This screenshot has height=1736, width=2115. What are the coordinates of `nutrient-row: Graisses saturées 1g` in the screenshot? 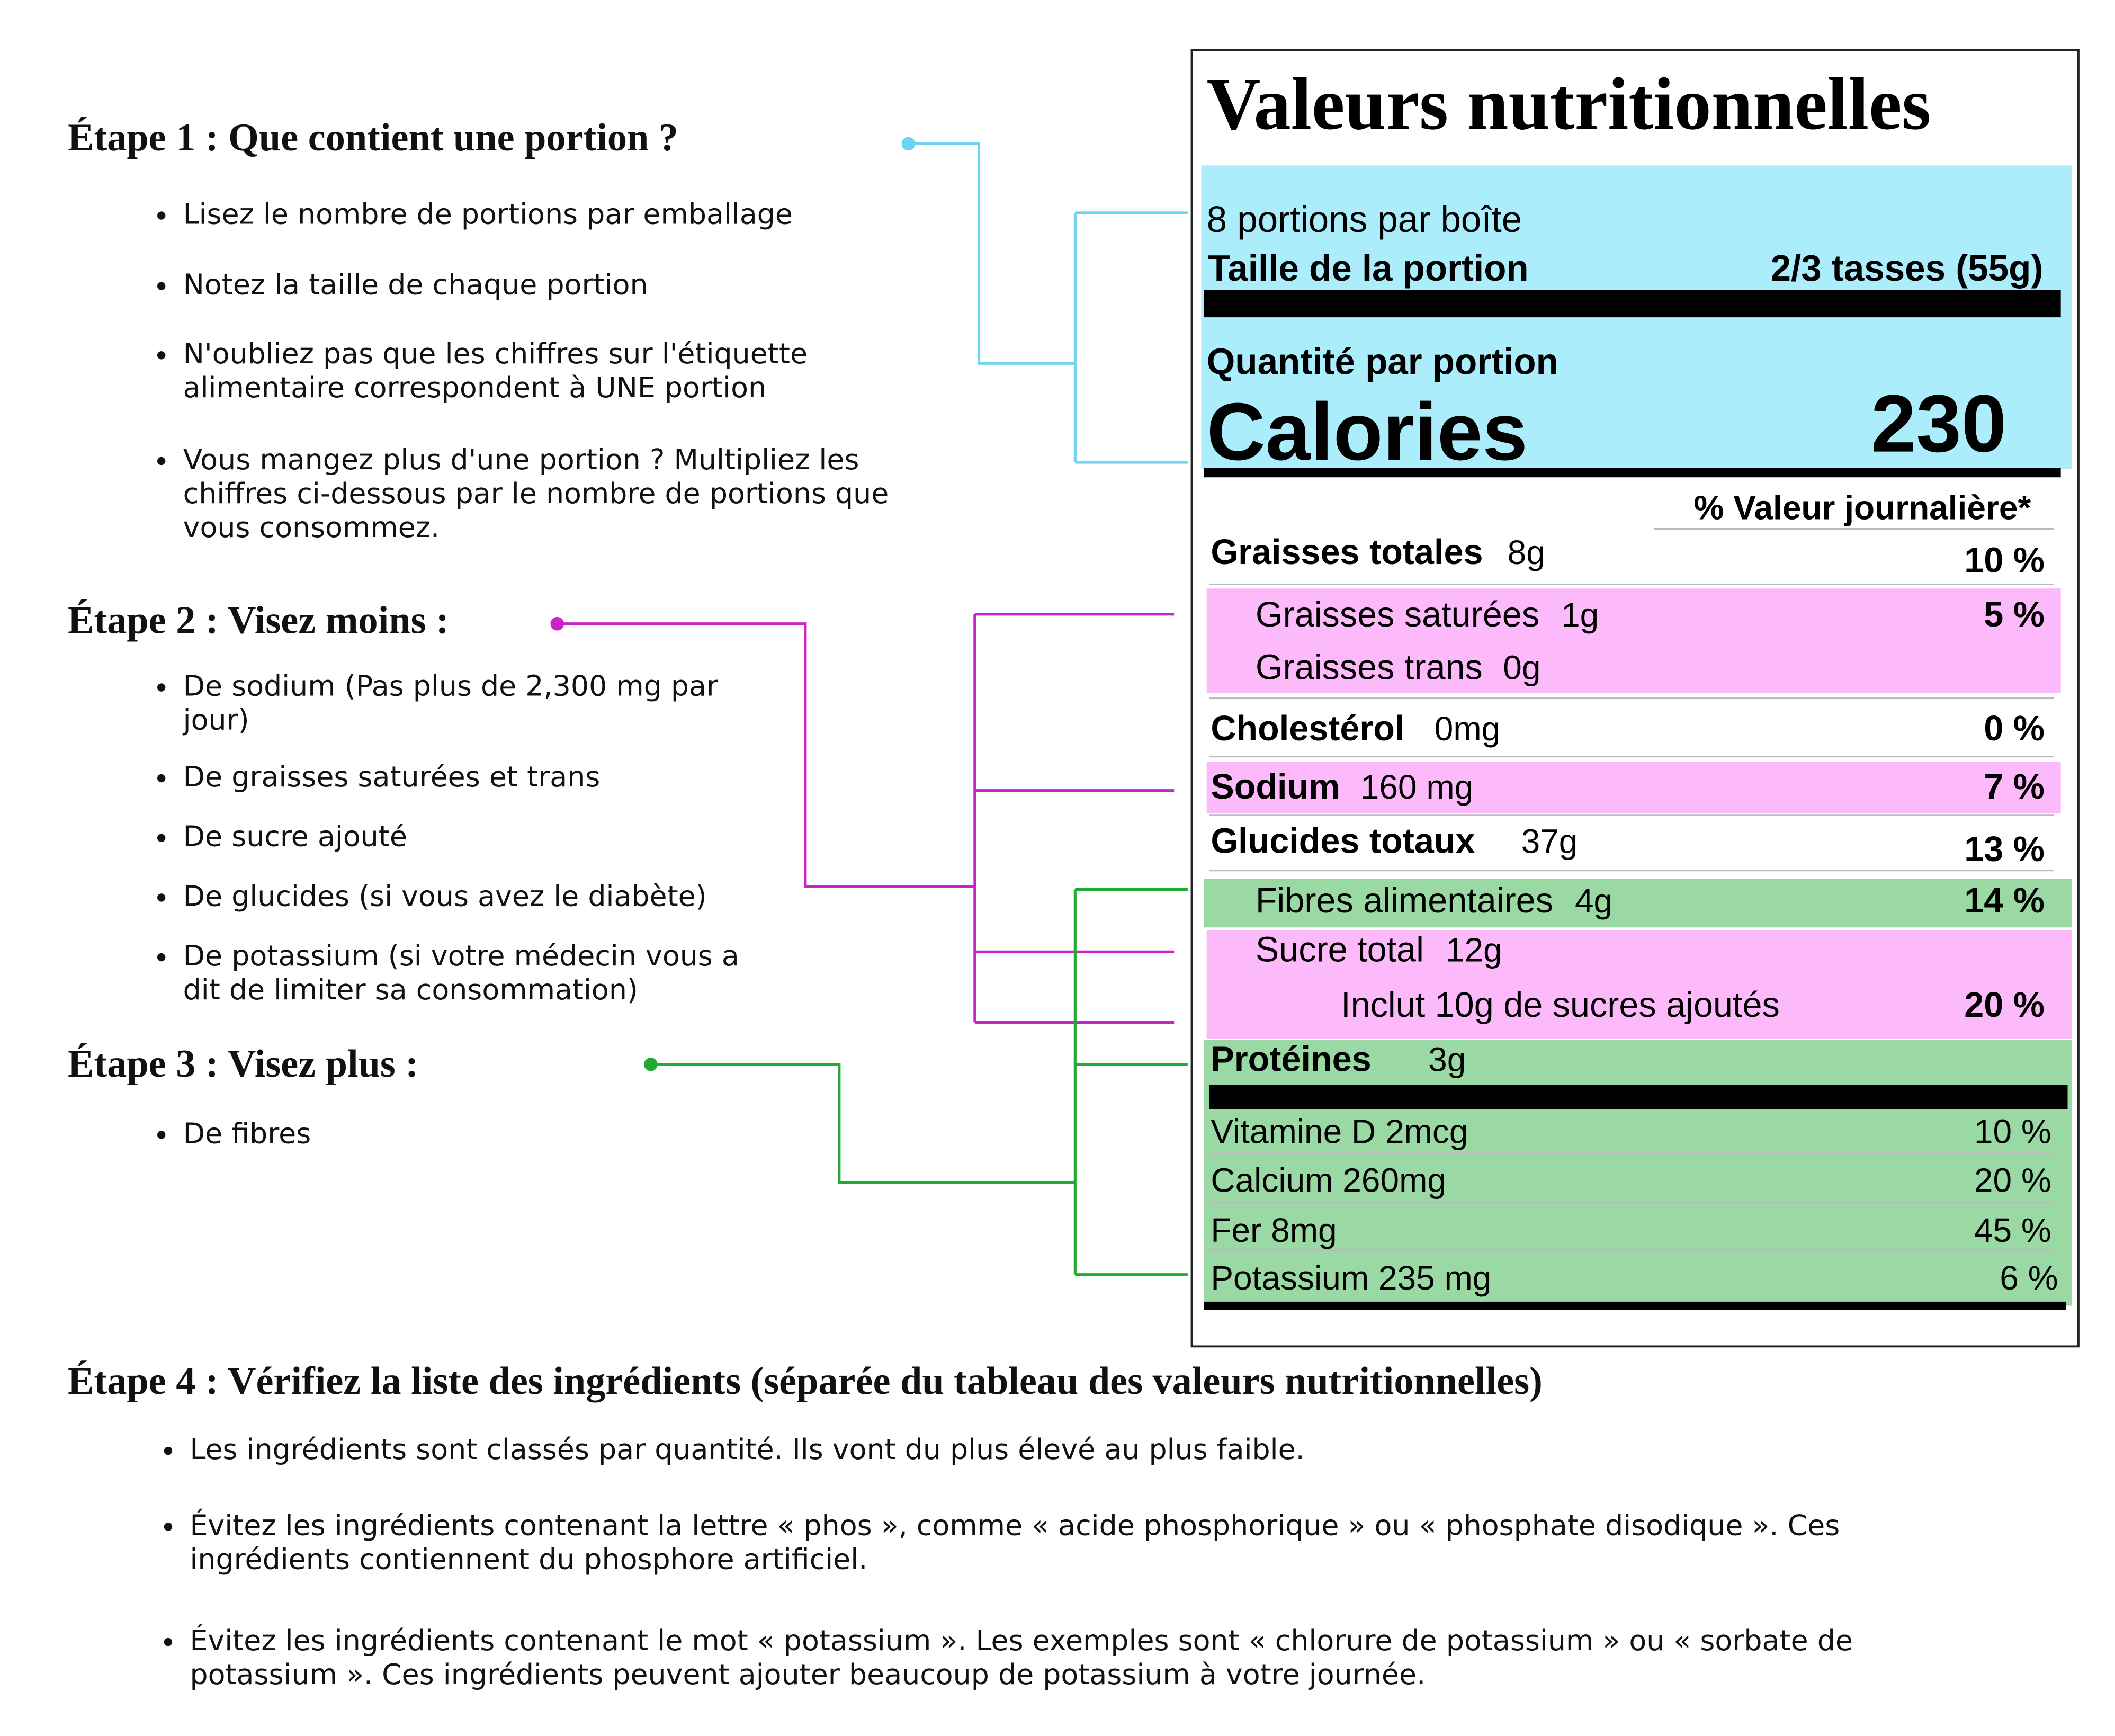 It's located at (1427, 614).